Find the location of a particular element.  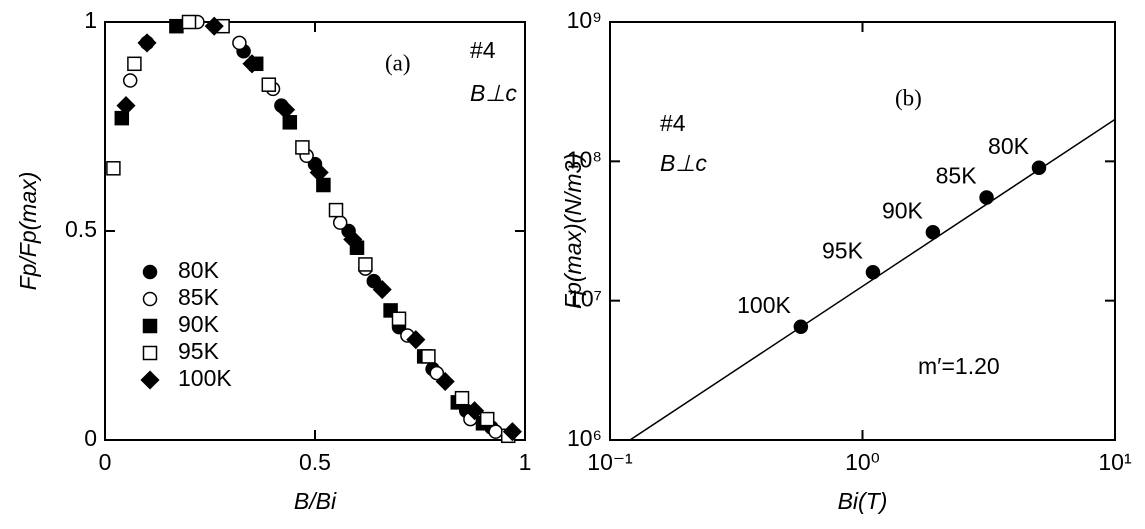

point-label: 85K is located at coordinates (957, 176).